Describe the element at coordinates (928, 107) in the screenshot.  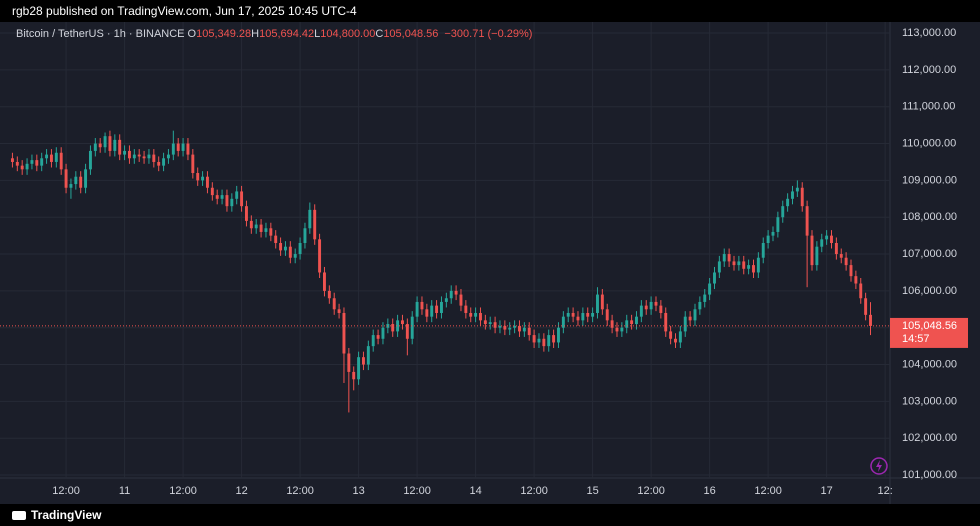
I see `y-tick-label: 111,000.00` at that location.